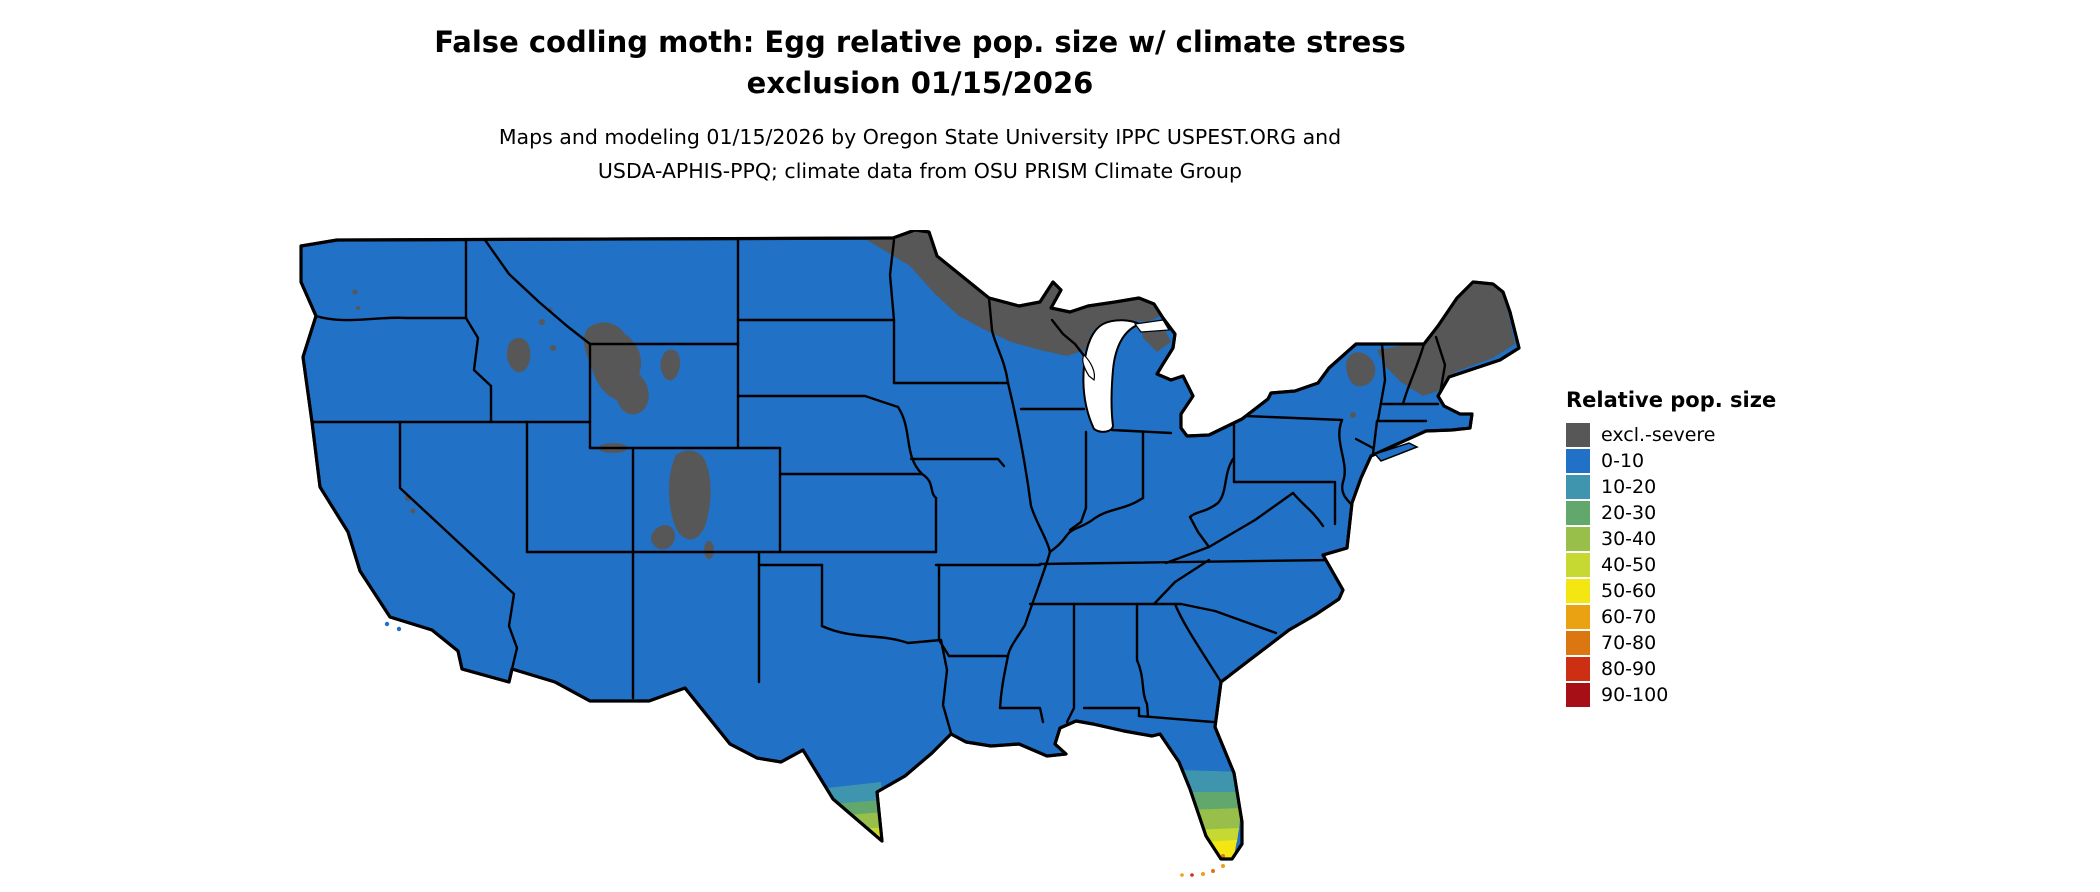  I want to click on legend-item-20-30: 20-30, so click(1726, 513).